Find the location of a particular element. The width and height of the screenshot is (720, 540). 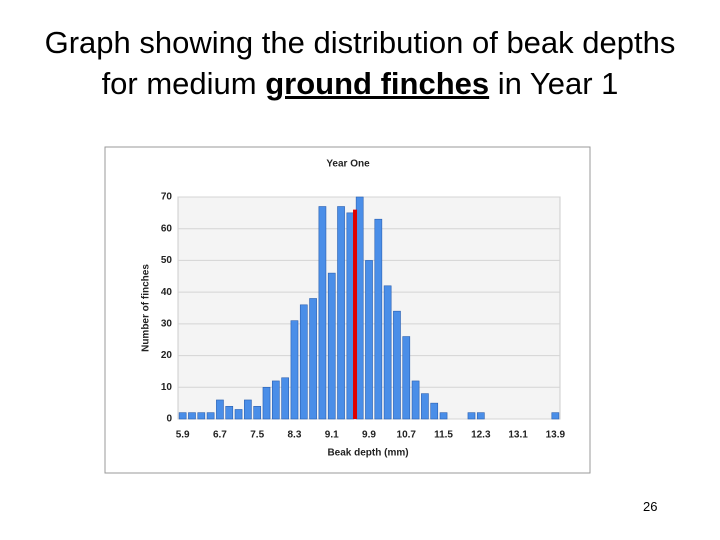

x-tick-label: 13.1 is located at coordinates (518, 435).